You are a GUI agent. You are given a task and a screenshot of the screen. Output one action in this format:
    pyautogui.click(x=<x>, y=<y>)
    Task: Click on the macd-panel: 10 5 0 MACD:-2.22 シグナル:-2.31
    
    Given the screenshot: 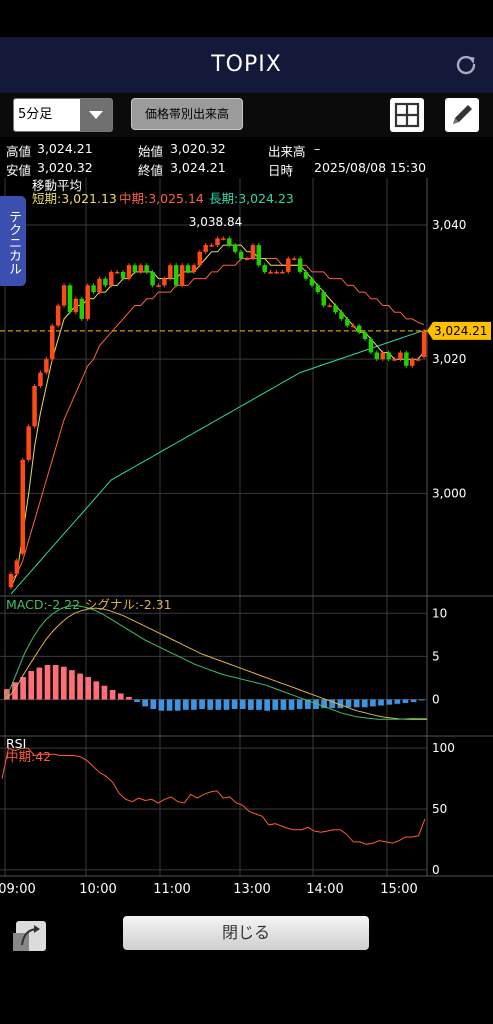 What is the action you would take?
    pyautogui.click(x=246, y=657)
    